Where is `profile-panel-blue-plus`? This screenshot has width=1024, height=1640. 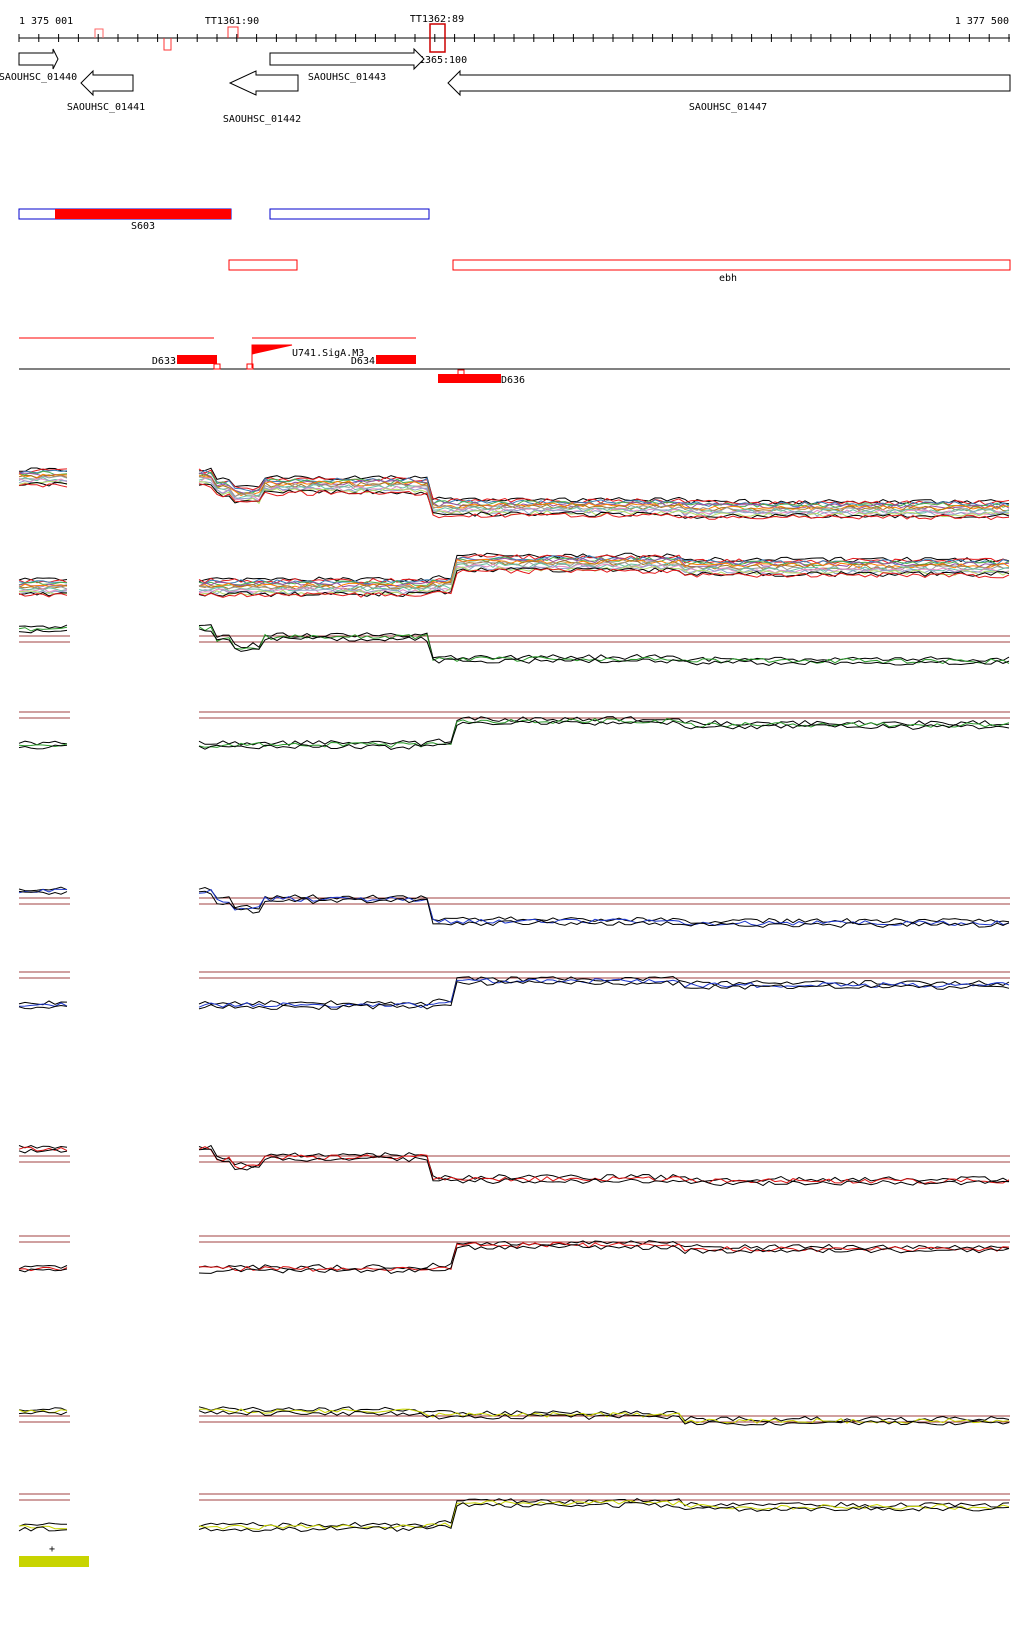
profile-panel-blue-plus is located at coordinates (514, 907).